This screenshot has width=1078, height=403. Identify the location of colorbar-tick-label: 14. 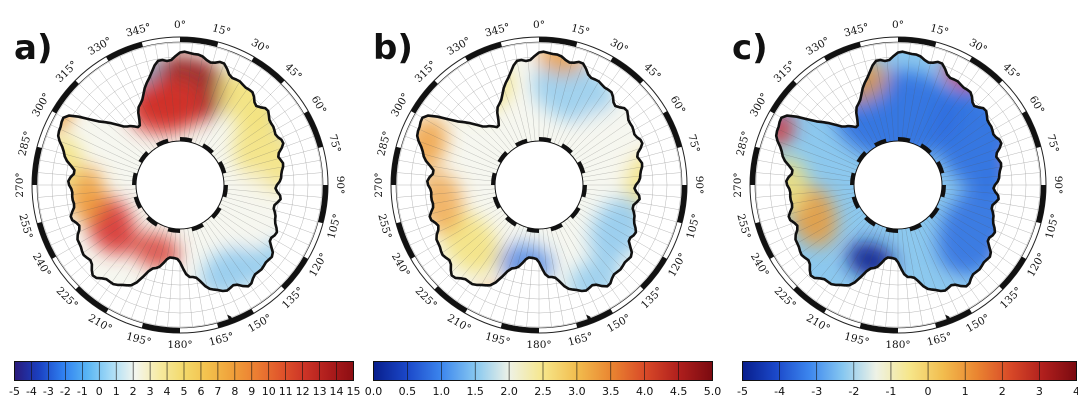
(336, 391).